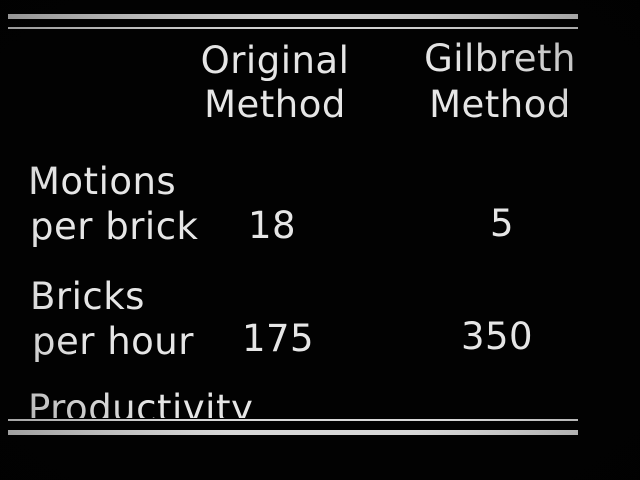 Image resolution: width=640 pixels, height=480 pixels. I want to click on row-label-bricks-line2: per hour, so click(113, 341).